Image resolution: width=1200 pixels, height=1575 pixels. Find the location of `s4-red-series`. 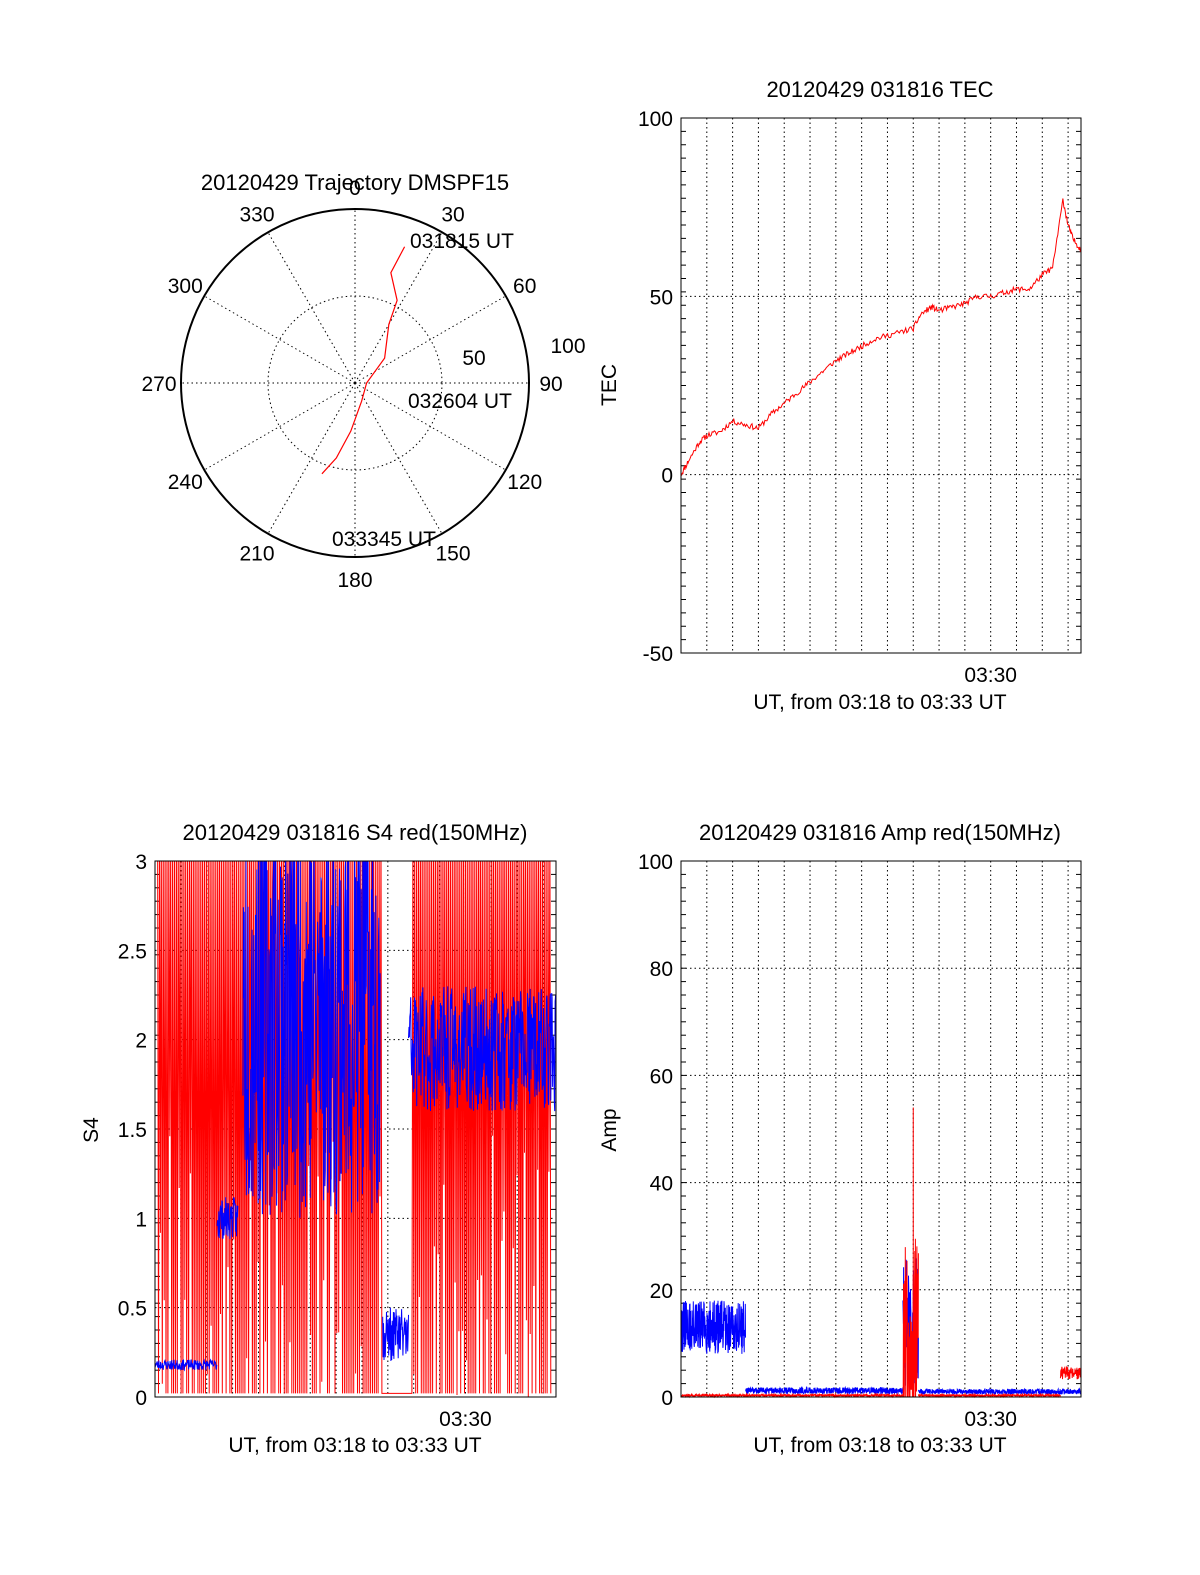

s4-red-series is located at coordinates (354, 1129).